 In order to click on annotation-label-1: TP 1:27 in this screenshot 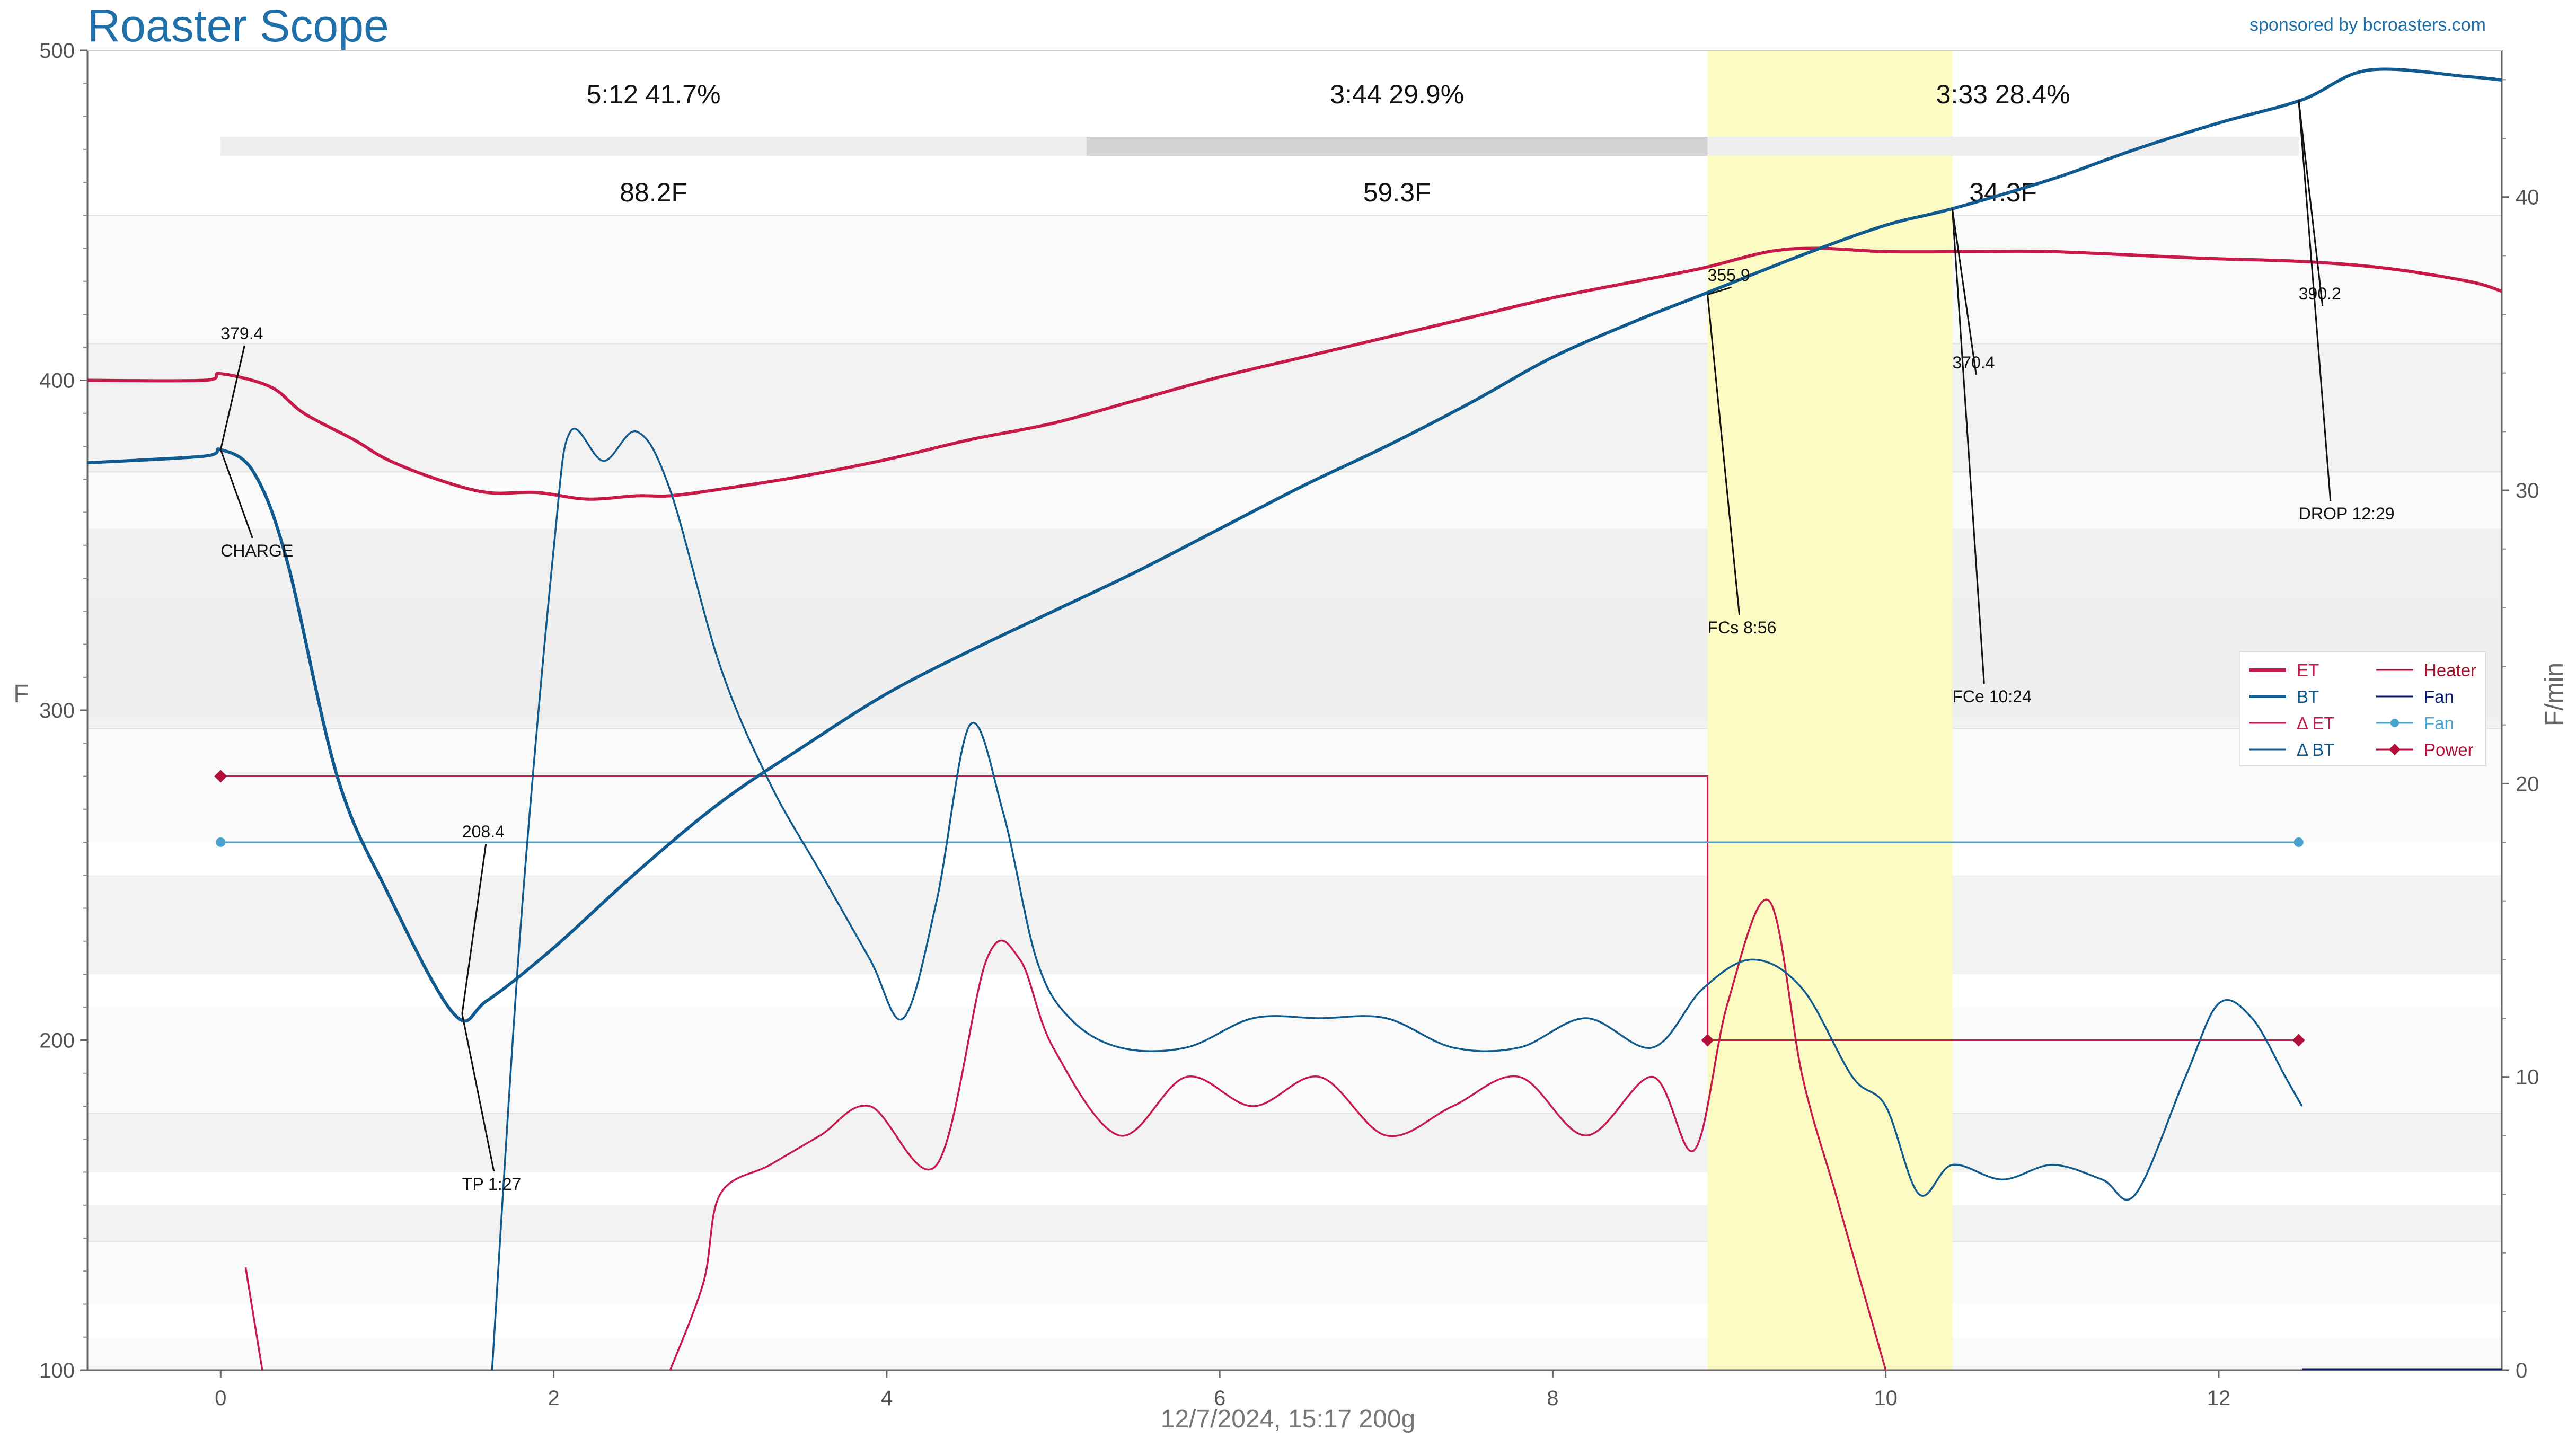, I will do `click(491, 1184)`.